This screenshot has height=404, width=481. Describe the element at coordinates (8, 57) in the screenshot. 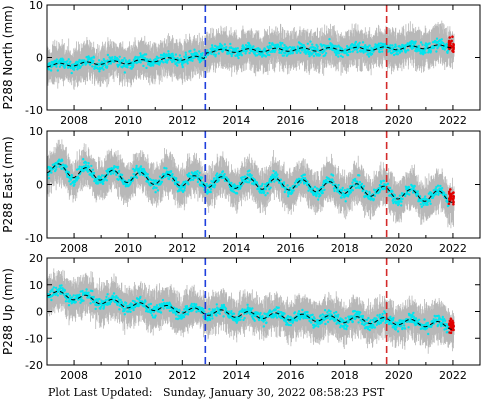

I see `y-axis-label: P288 North (mm)` at that location.